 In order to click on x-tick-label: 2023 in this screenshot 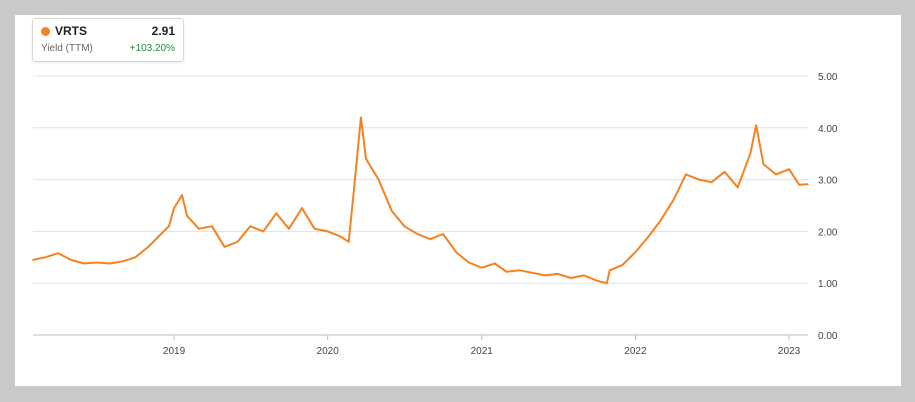, I will do `click(789, 351)`.